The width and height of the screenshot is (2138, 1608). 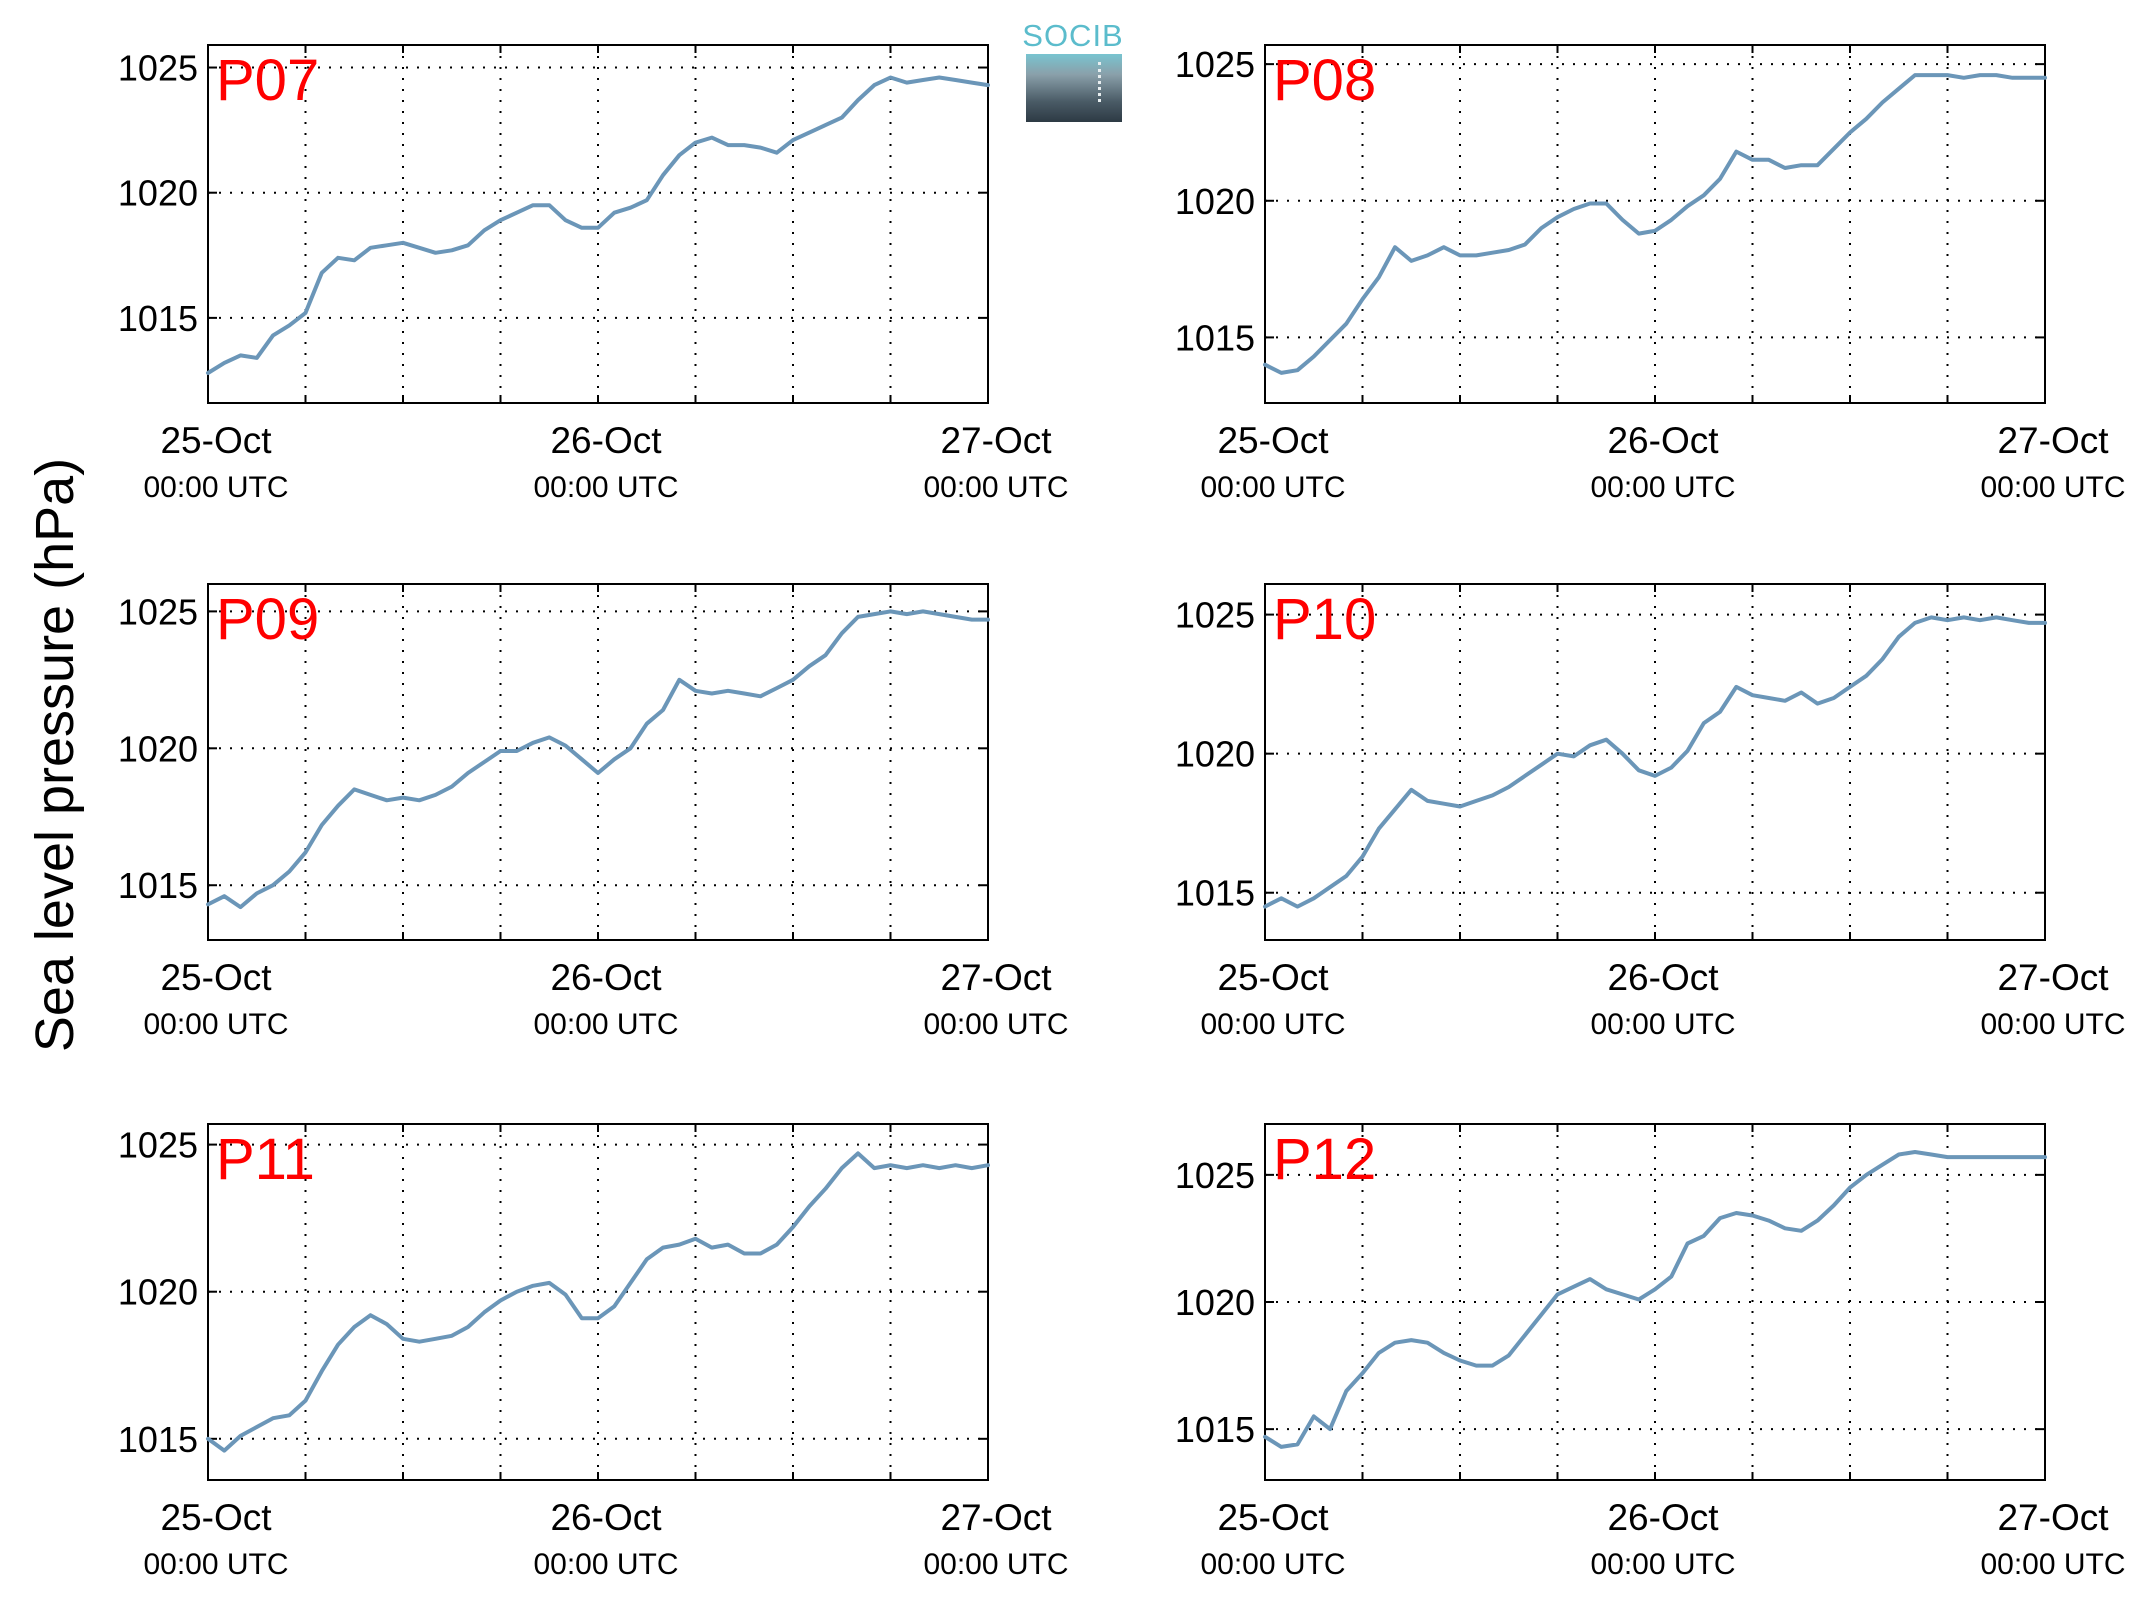 I want to click on y-axis-title-text: Sea level pressure (hPa), so click(x=55, y=755).